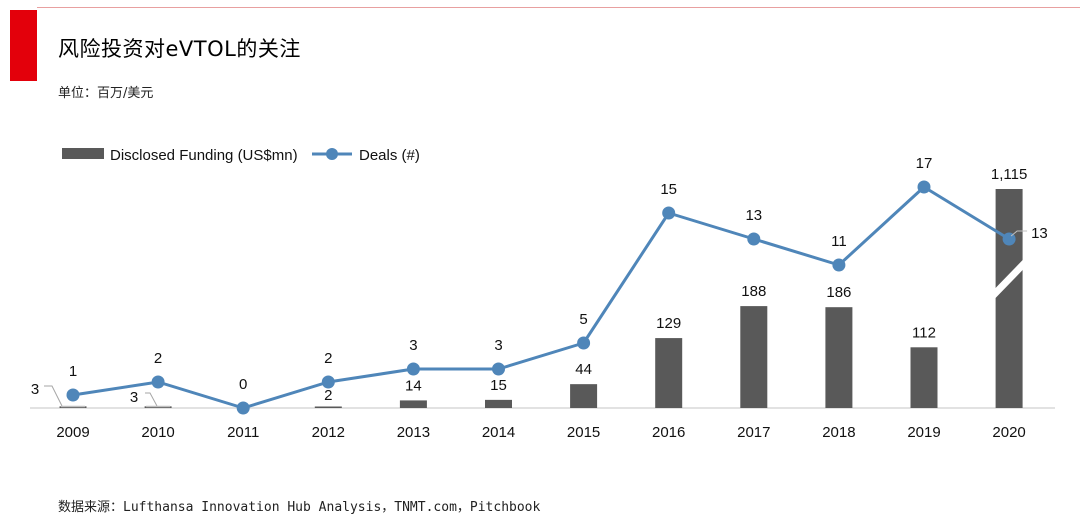  Describe the element at coordinates (924, 187) in the screenshot. I see `deal-point-2019` at that location.